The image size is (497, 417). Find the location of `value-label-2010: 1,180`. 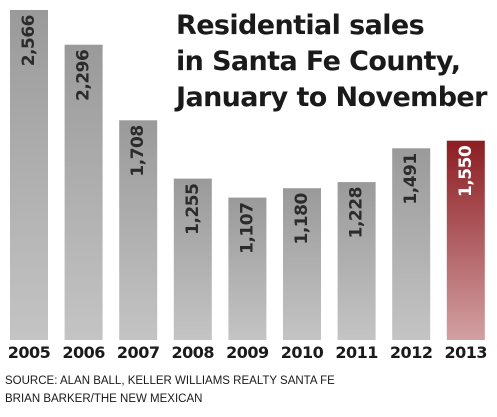

value-label-2010: 1,180 is located at coordinates (302, 219).